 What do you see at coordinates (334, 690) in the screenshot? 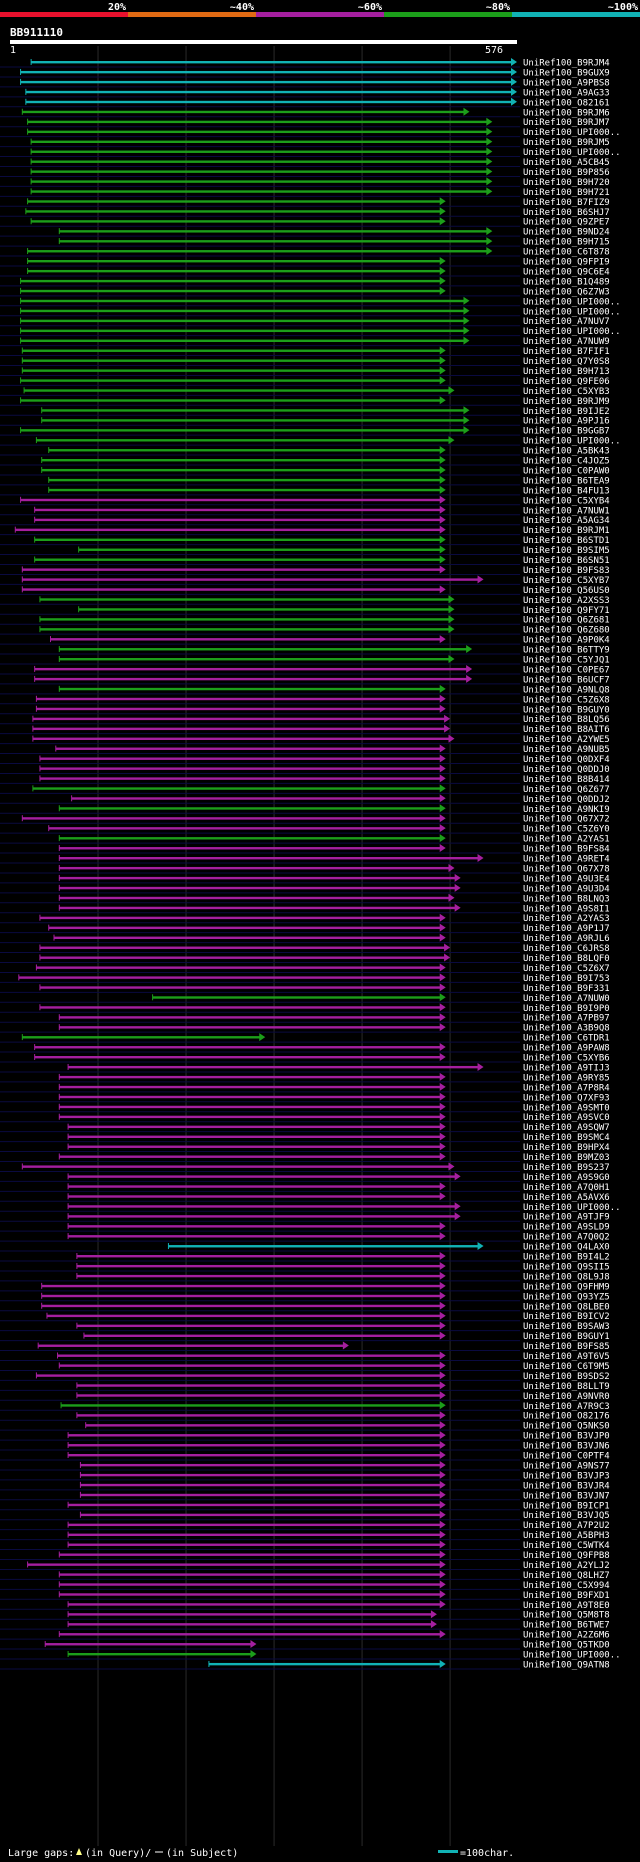
I see `hit-row: UniRef100_A9NLQ8` at bounding box center [334, 690].